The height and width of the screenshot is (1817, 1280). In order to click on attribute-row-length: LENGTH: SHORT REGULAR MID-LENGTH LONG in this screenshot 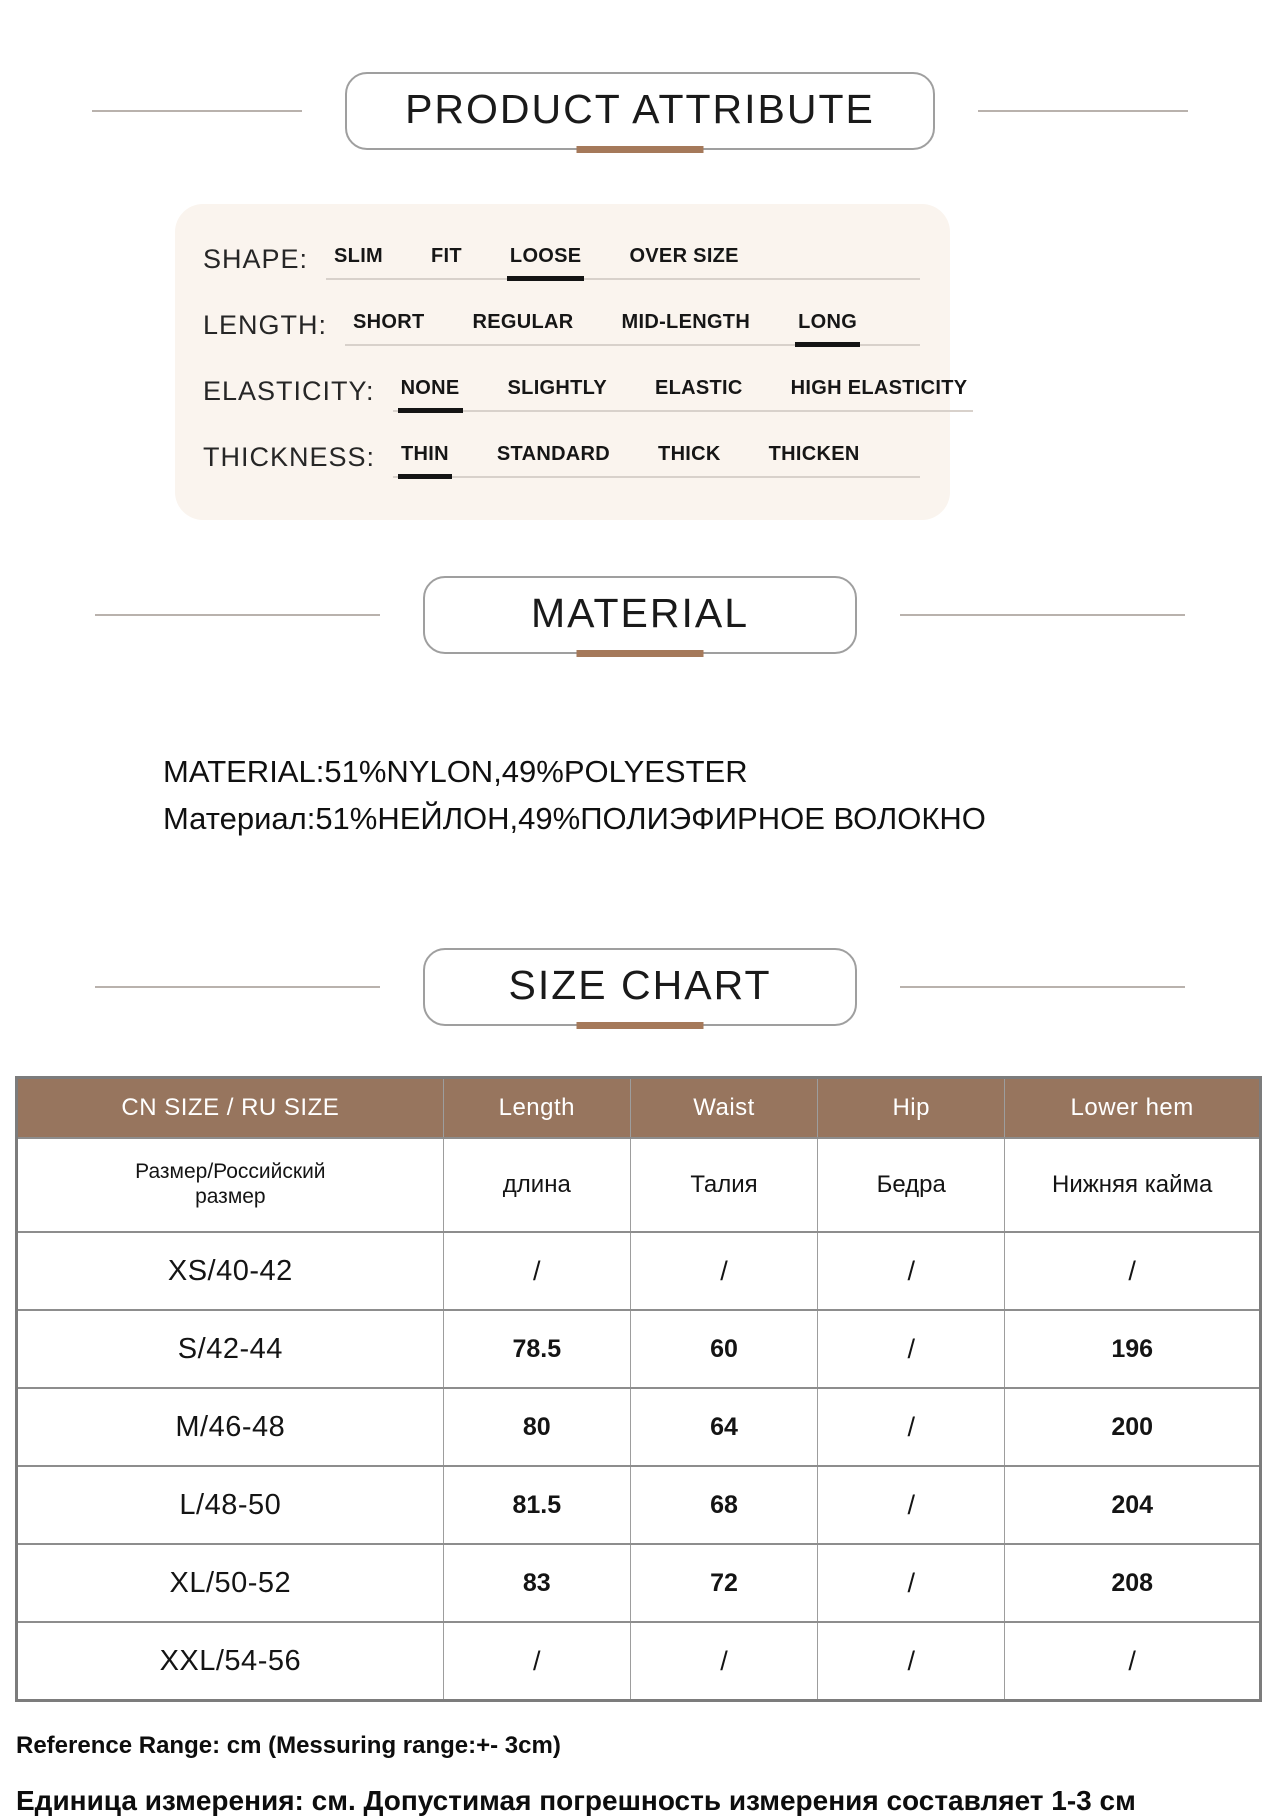, I will do `click(561, 328)`.